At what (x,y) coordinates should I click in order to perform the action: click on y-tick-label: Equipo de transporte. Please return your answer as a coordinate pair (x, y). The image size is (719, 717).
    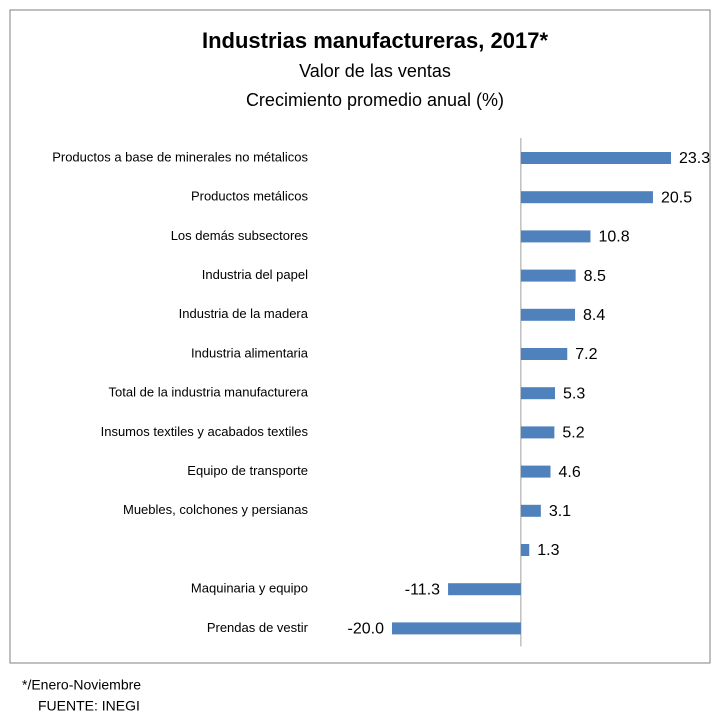
    Looking at the image, I should click on (247, 470).